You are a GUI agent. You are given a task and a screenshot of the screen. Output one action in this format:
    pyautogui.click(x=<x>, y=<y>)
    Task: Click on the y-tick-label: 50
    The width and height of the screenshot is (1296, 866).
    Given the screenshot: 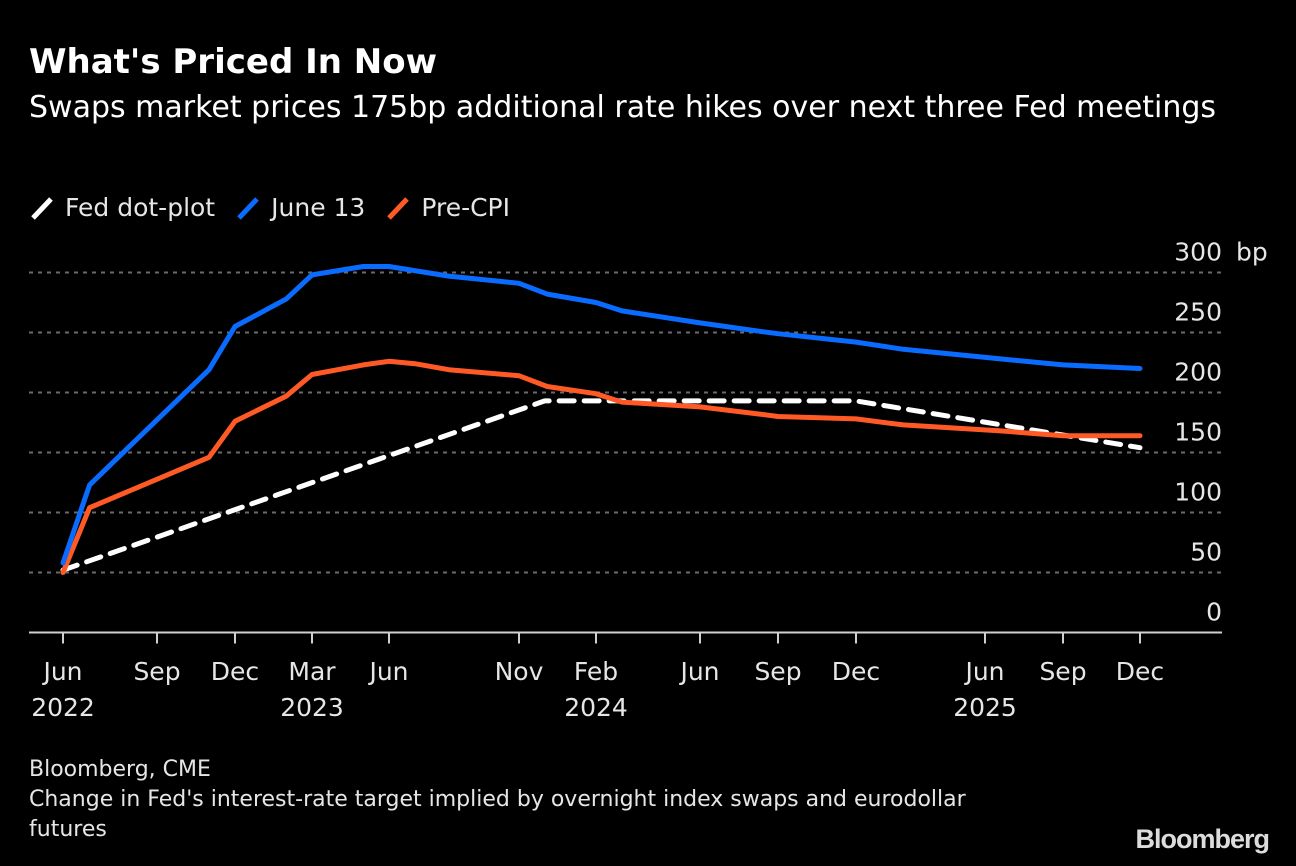 What is the action you would take?
    pyautogui.click(x=1206, y=552)
    